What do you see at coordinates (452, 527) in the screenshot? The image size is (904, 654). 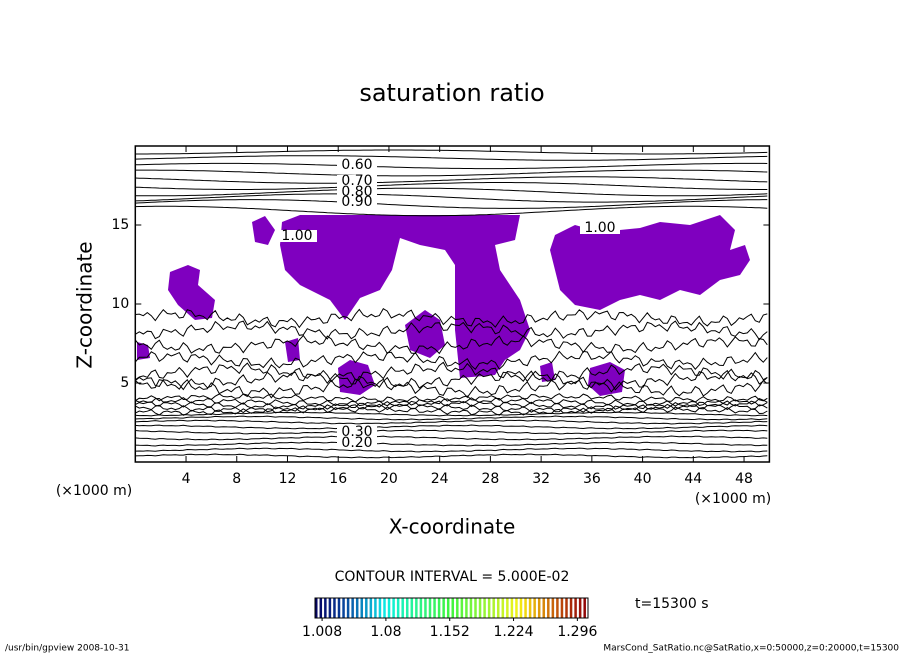 I see `x-axis-label: X-coordinate` at bounding box center [452, 527].